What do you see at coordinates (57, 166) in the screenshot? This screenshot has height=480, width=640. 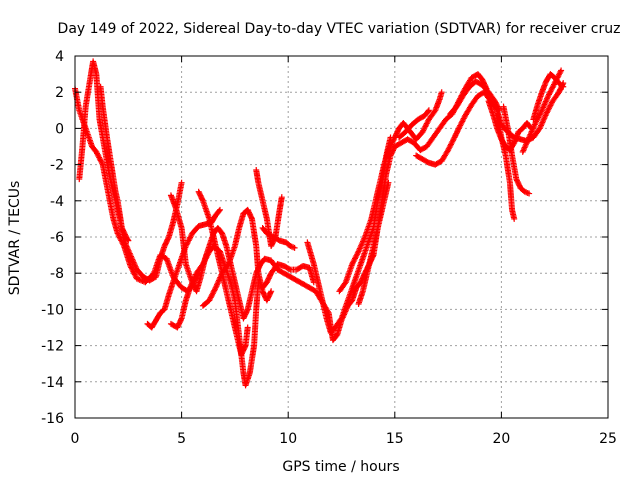 I see `y-tick-label: -2` at bounding box center [57, 166].